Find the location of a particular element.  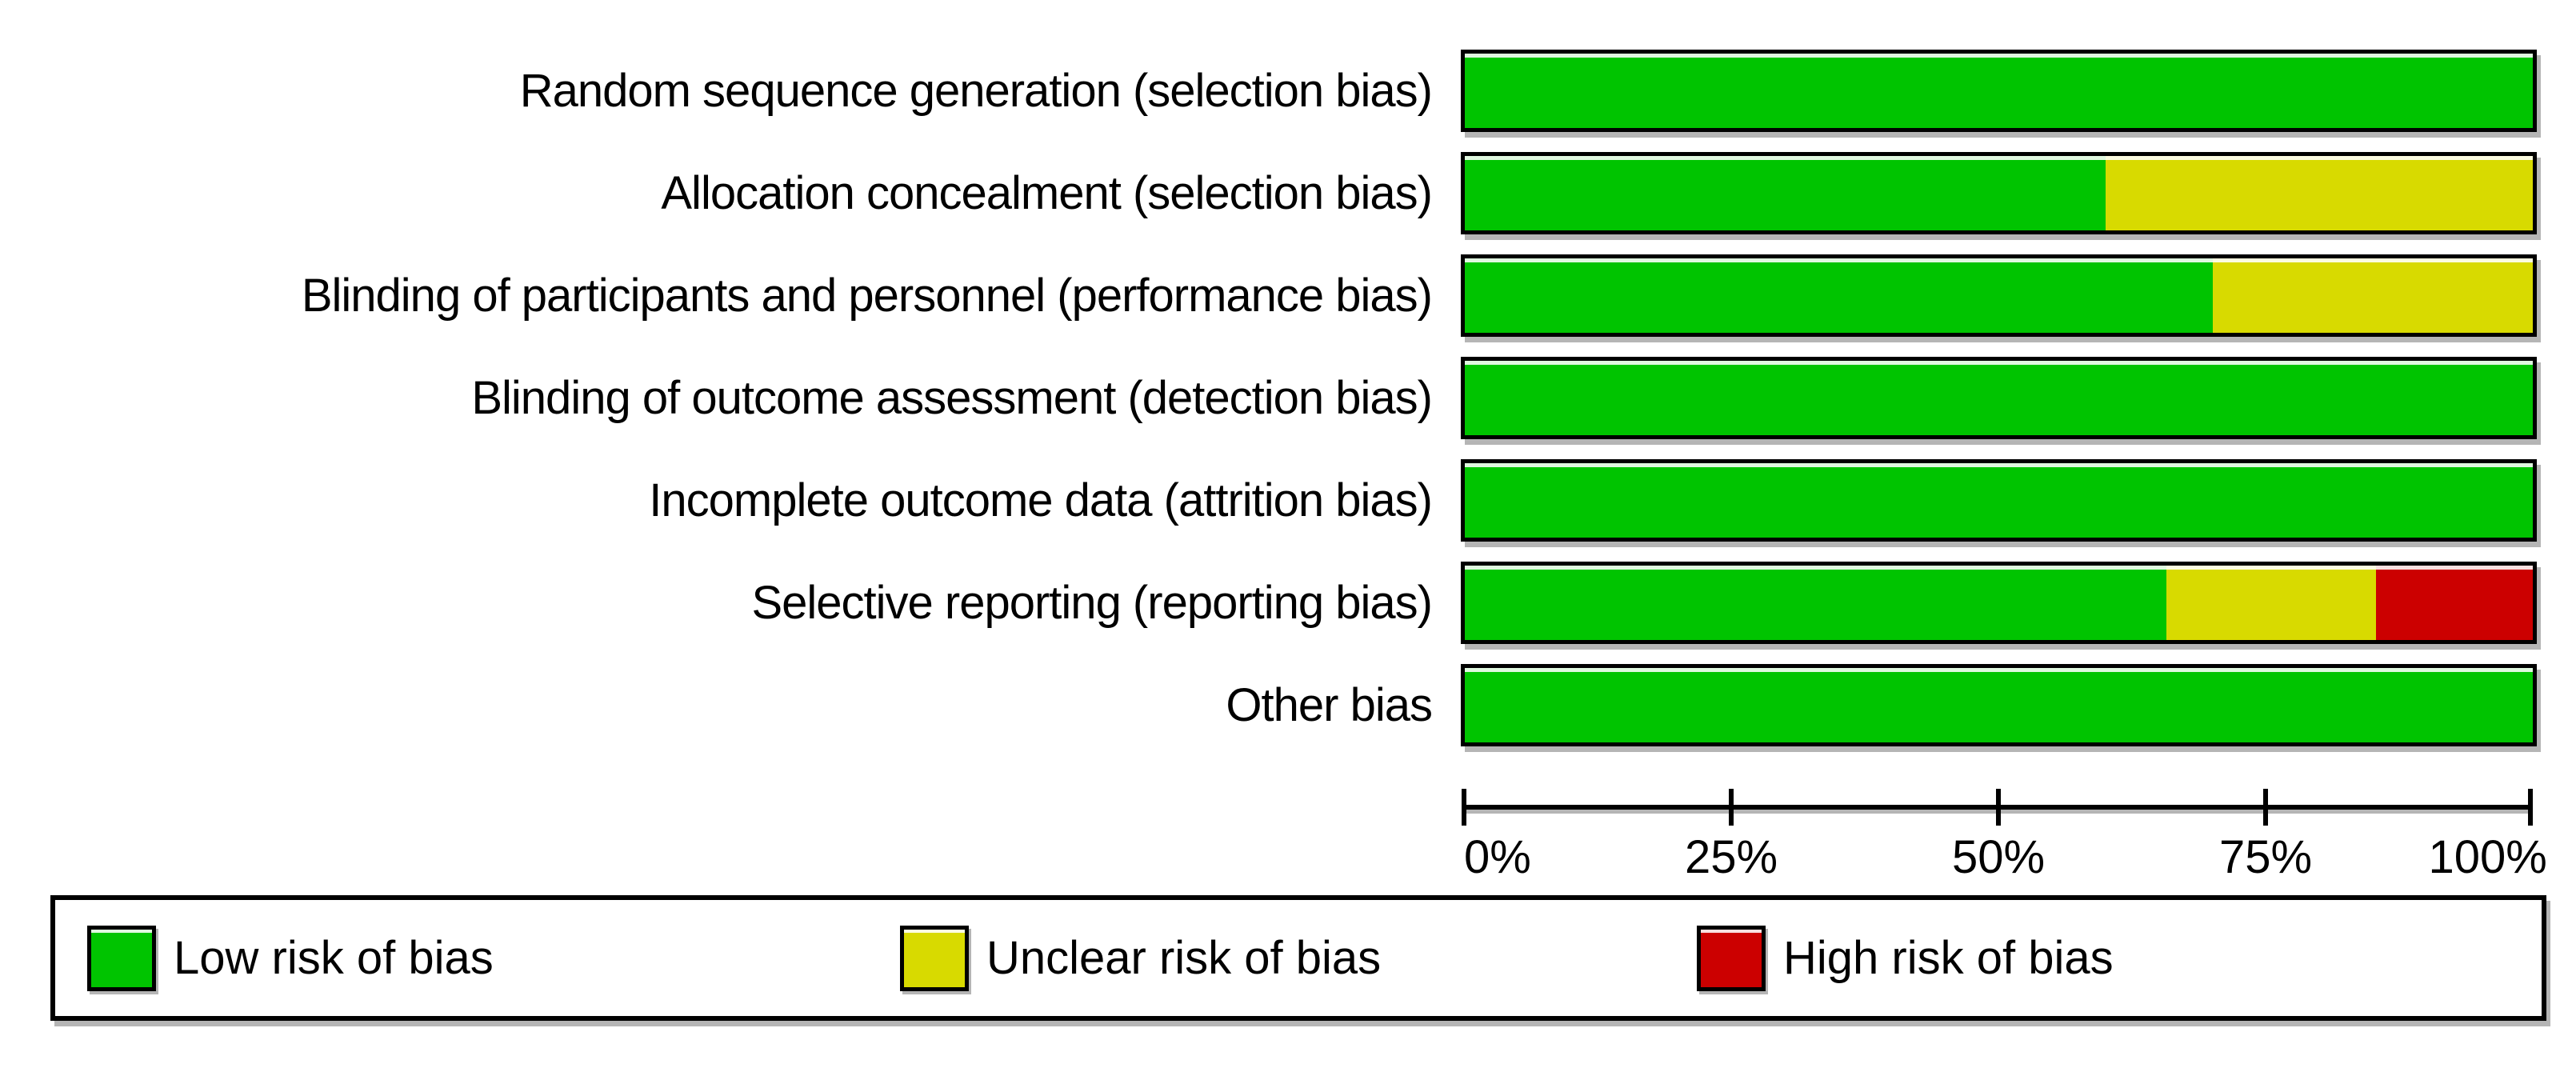

legend-item-label: Unclear risk of bias is located at coordinates (1184, 958).